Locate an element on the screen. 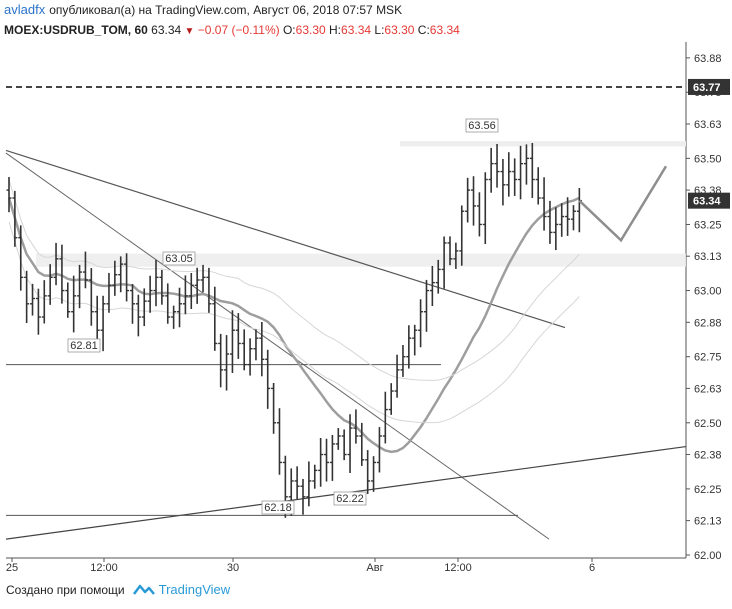  close-label: C: is located at coordinates (423, 30).